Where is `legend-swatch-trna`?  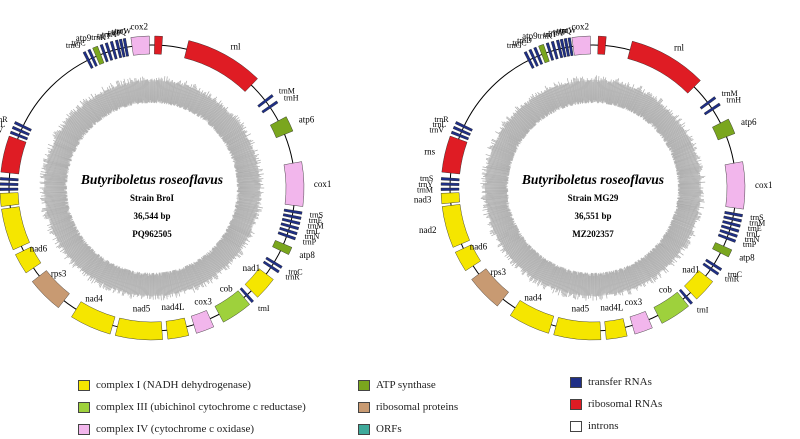 legend-swatch-trna is located at coordinates (576, 382).